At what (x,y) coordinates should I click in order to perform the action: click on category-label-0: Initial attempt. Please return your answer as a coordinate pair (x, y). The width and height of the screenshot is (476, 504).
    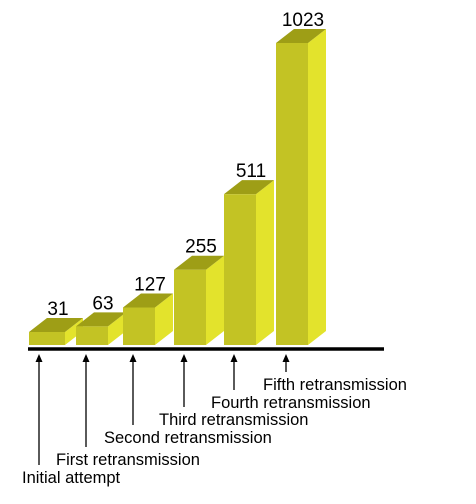
    Looking at the image, I should click on (71, 478).